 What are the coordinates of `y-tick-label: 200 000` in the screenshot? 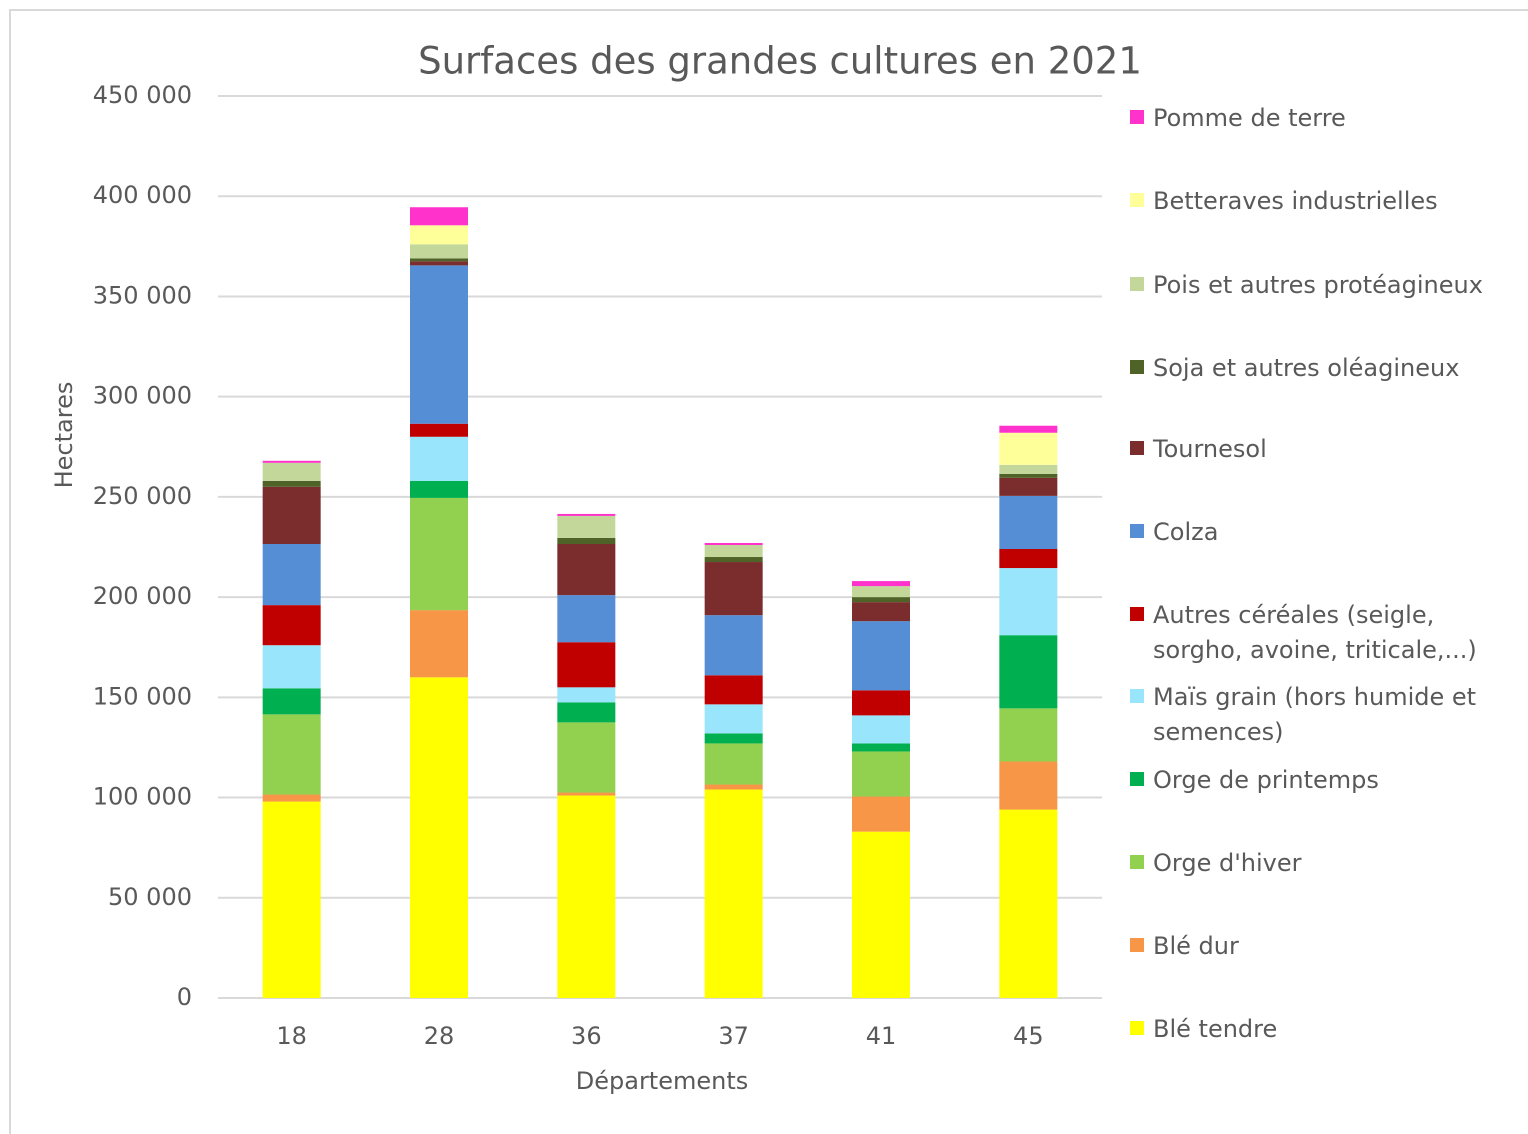 It's located at (142, 596).